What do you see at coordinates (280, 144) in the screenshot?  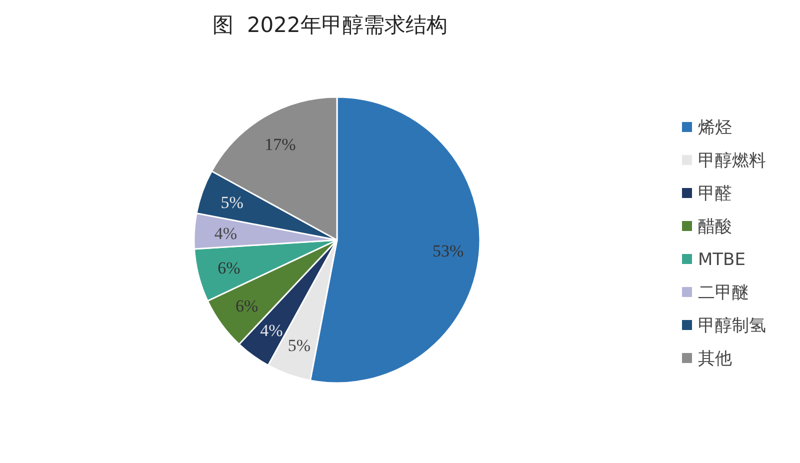 I see `data-label: 17%` at bounding box center [280, 144].